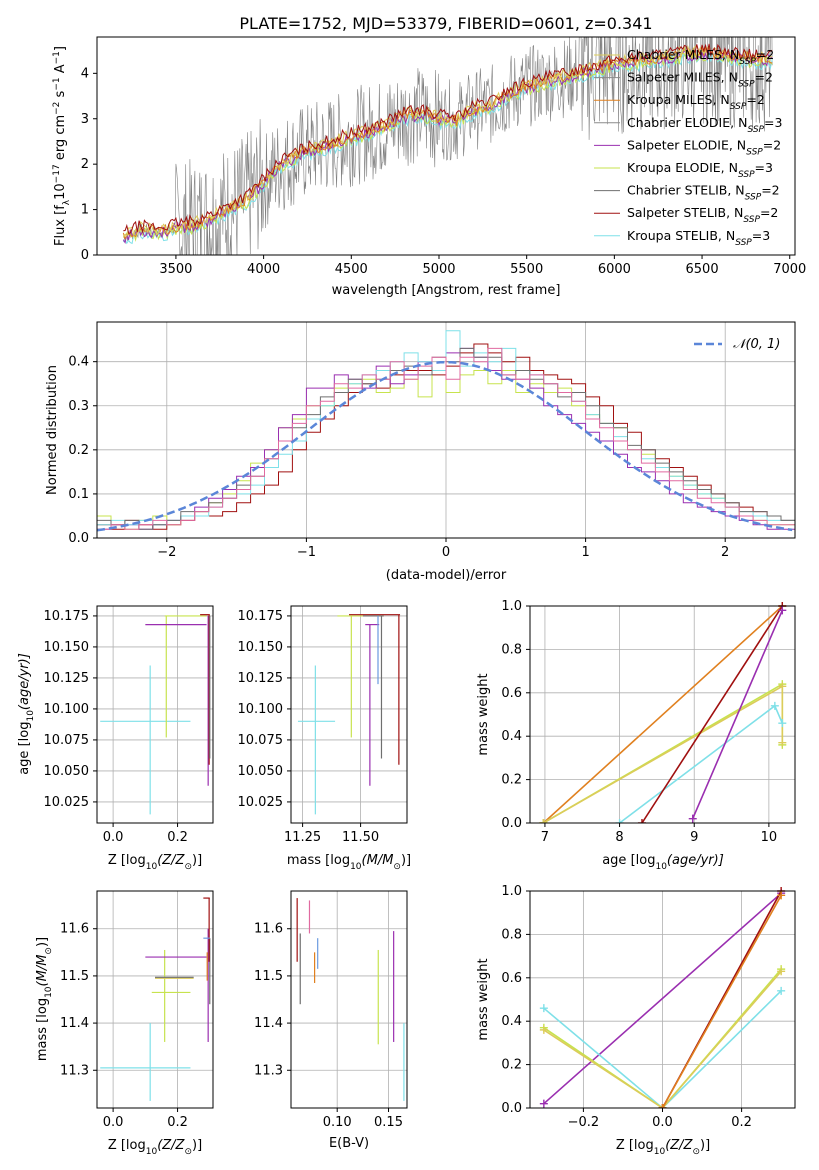 The image size is (819, 1170). Describe the element at coordinates (268, 1023) in the screenshot. I see `y-tick-label: 11.4` at that location.